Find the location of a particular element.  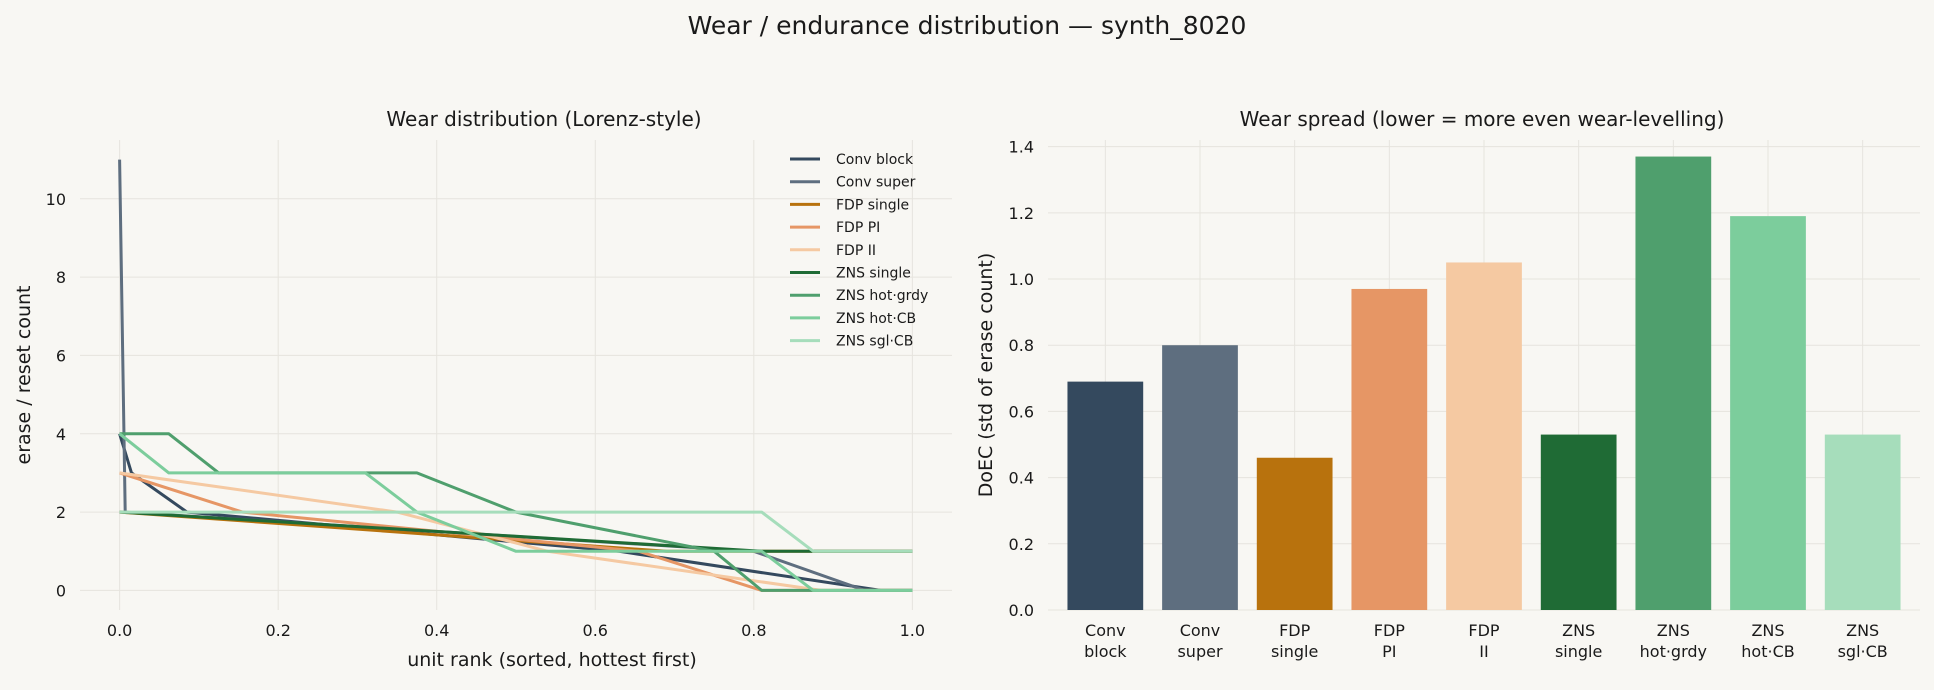

legend-entry: ZNS hot·CB is located at coordinates (876, 319).